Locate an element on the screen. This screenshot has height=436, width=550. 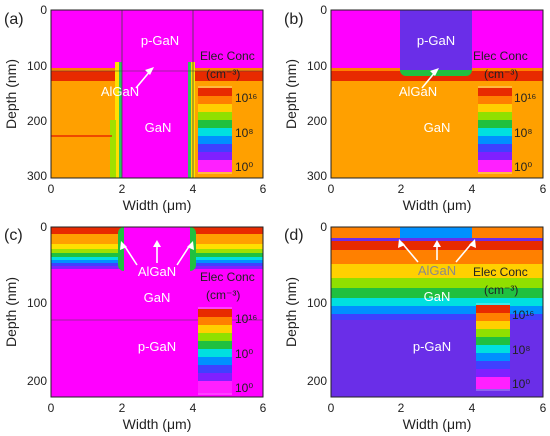
panel-a-x-tick-6: 6 is located at coordinates (263, 189).